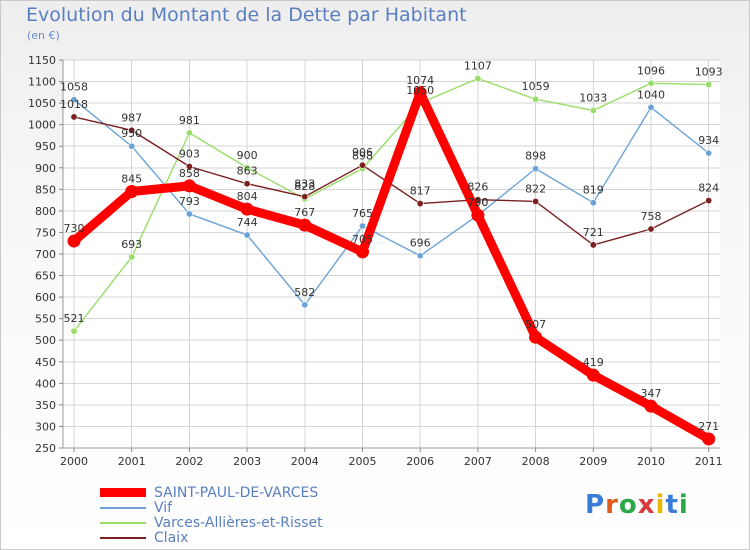 This screenshot has height=550, width=750. Describe the element at coordinates (171, 538) in the screenshot. I see `legend-label: Claix` at that location.